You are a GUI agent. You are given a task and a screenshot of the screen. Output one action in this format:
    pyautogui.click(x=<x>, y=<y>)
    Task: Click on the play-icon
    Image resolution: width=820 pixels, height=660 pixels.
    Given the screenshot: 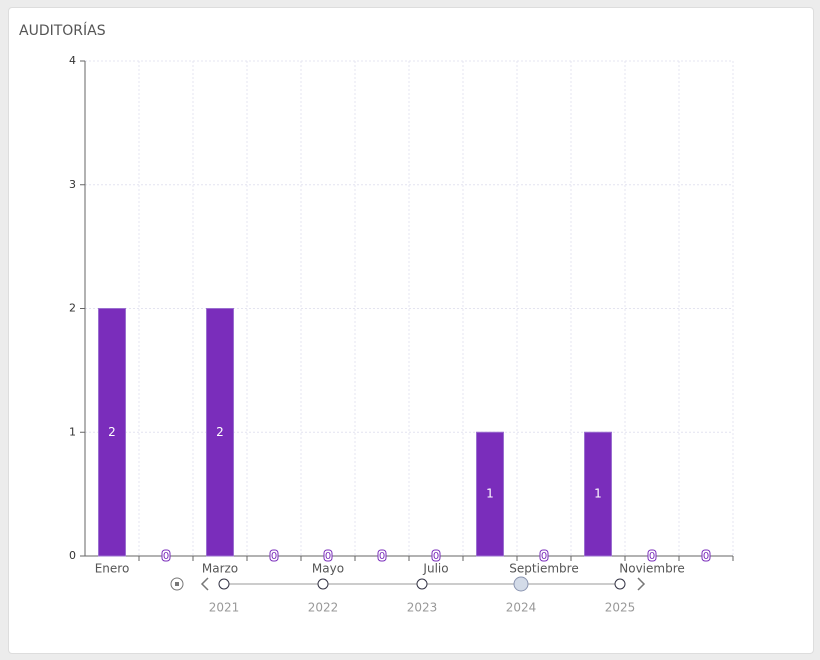 What is the action you would take?
    pyautogui.click(x=177, y=584)
    